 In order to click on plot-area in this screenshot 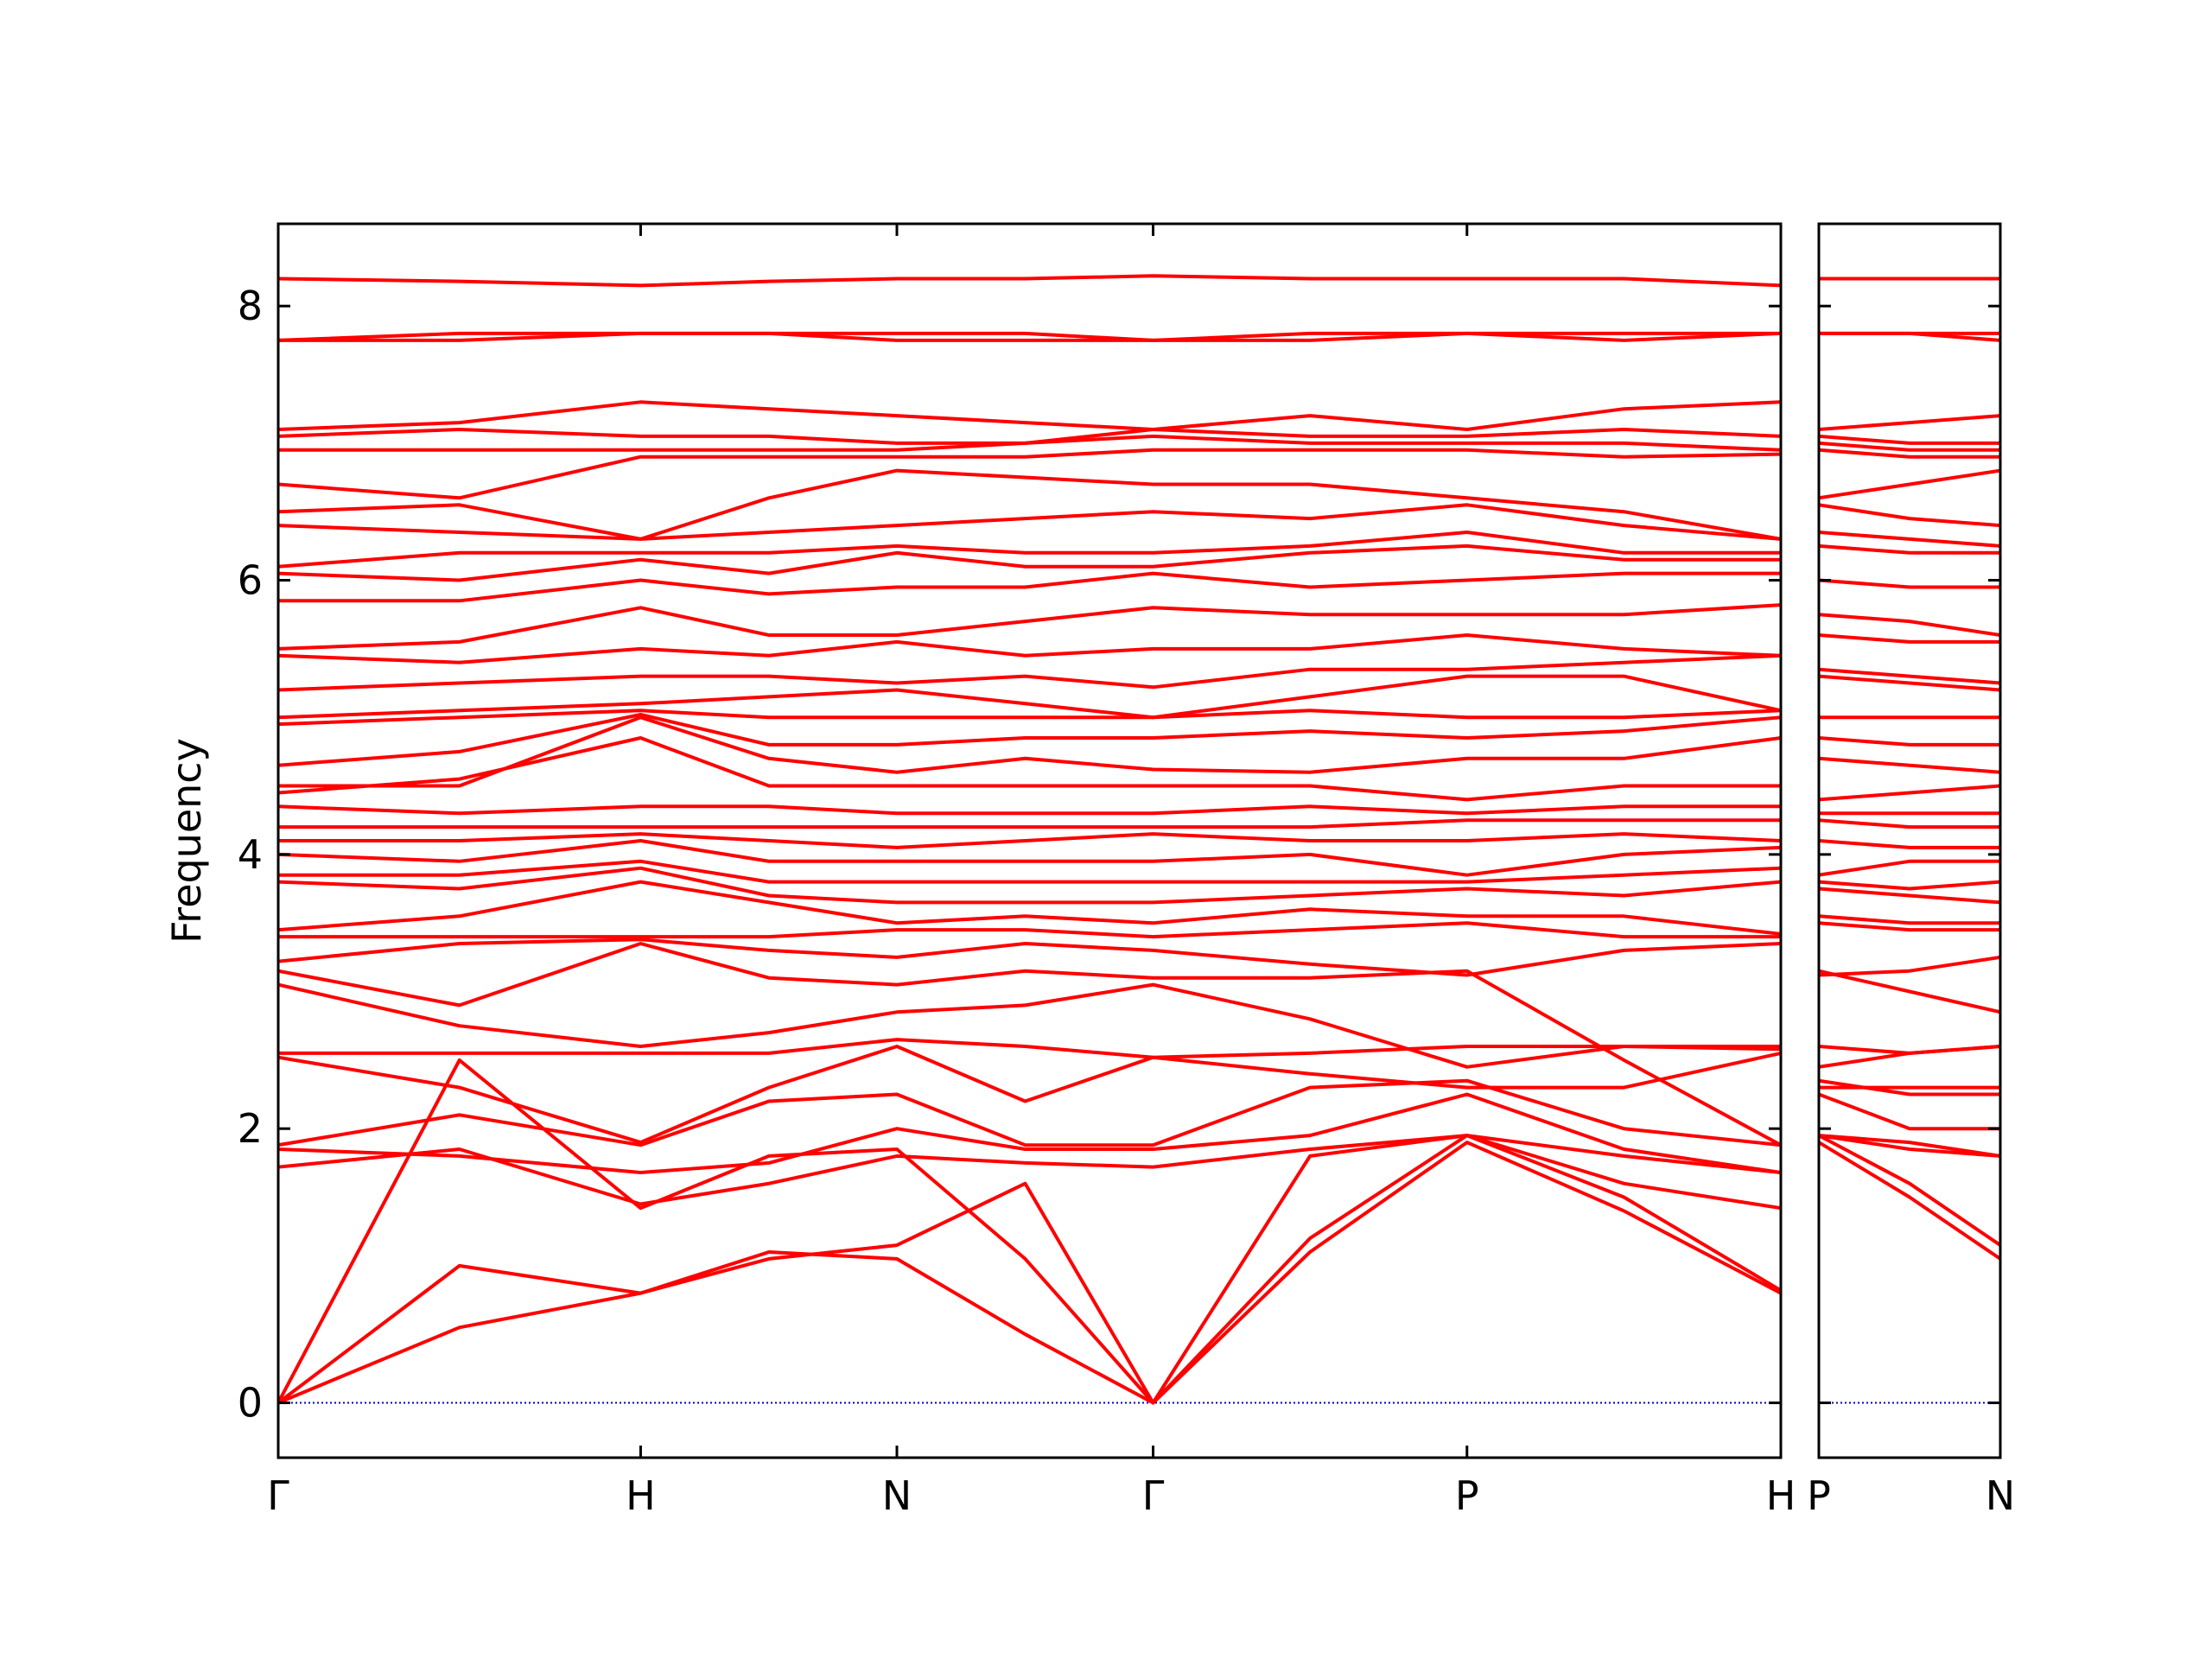, I will do `click(1909, 840)`.